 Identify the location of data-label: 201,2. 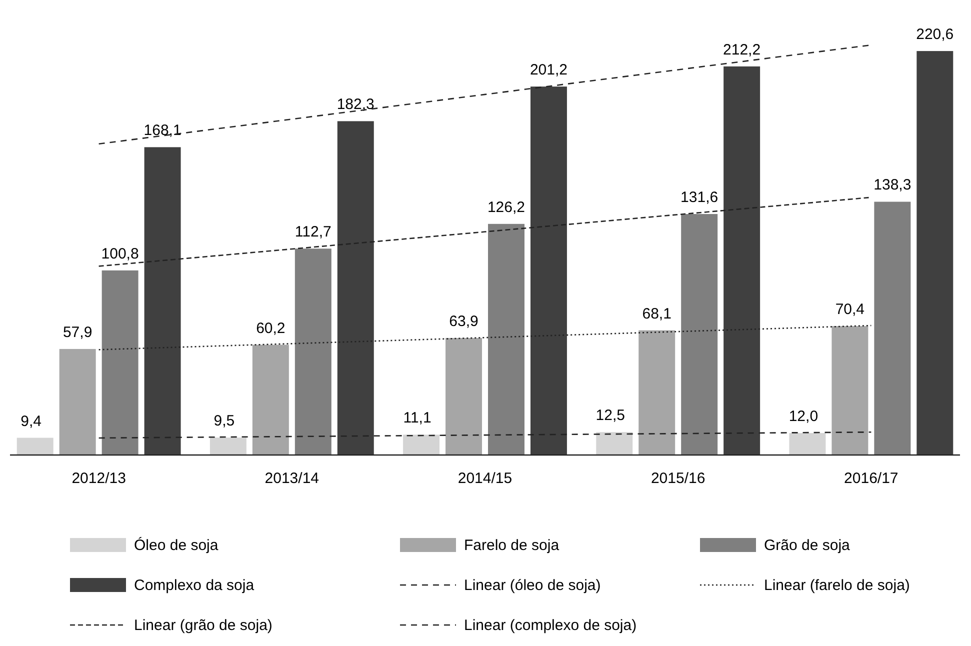
(549, 70).